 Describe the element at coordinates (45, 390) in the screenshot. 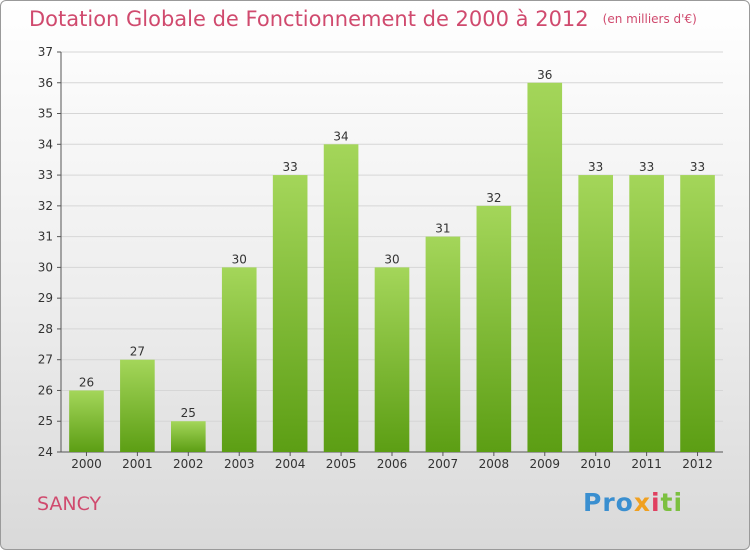

I see `y-tick-label: 26` at that location.